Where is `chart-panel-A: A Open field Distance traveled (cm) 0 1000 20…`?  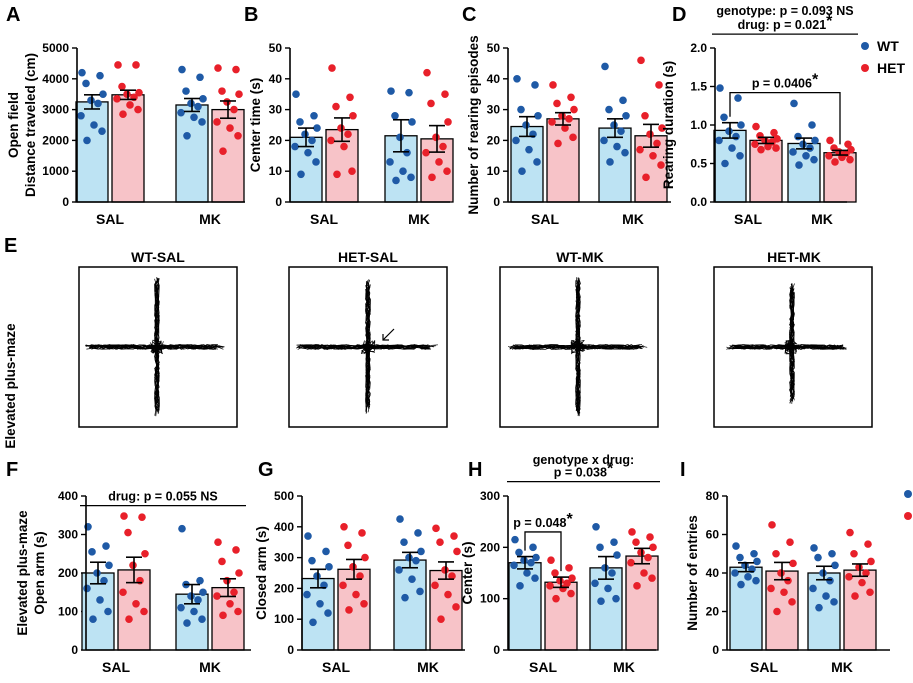 chart-panel-A: A Open field Distance traveled (cm) 0 1000 20… is located at coordinates (125, 115).